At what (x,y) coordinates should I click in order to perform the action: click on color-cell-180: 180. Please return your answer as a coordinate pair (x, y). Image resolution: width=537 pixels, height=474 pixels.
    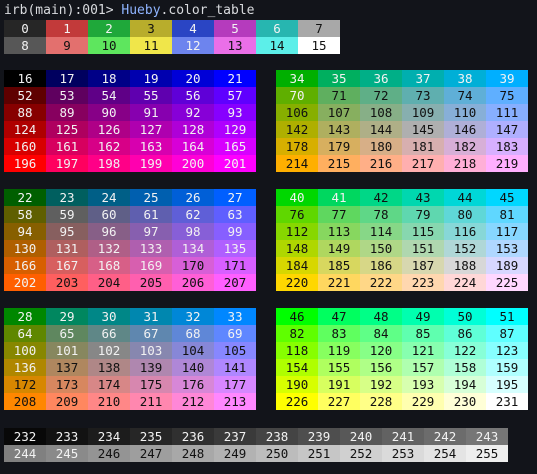
    Looking at the image, I should click on (381, 146).